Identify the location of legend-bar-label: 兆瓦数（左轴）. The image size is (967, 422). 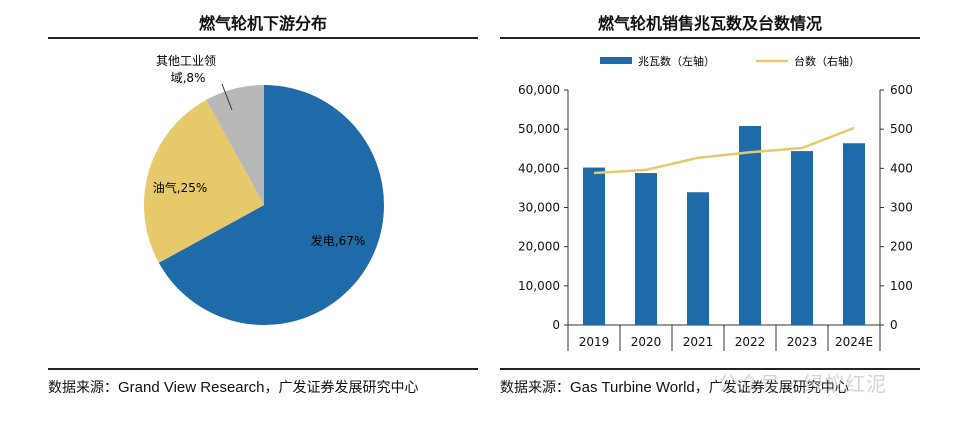
(676, 61).